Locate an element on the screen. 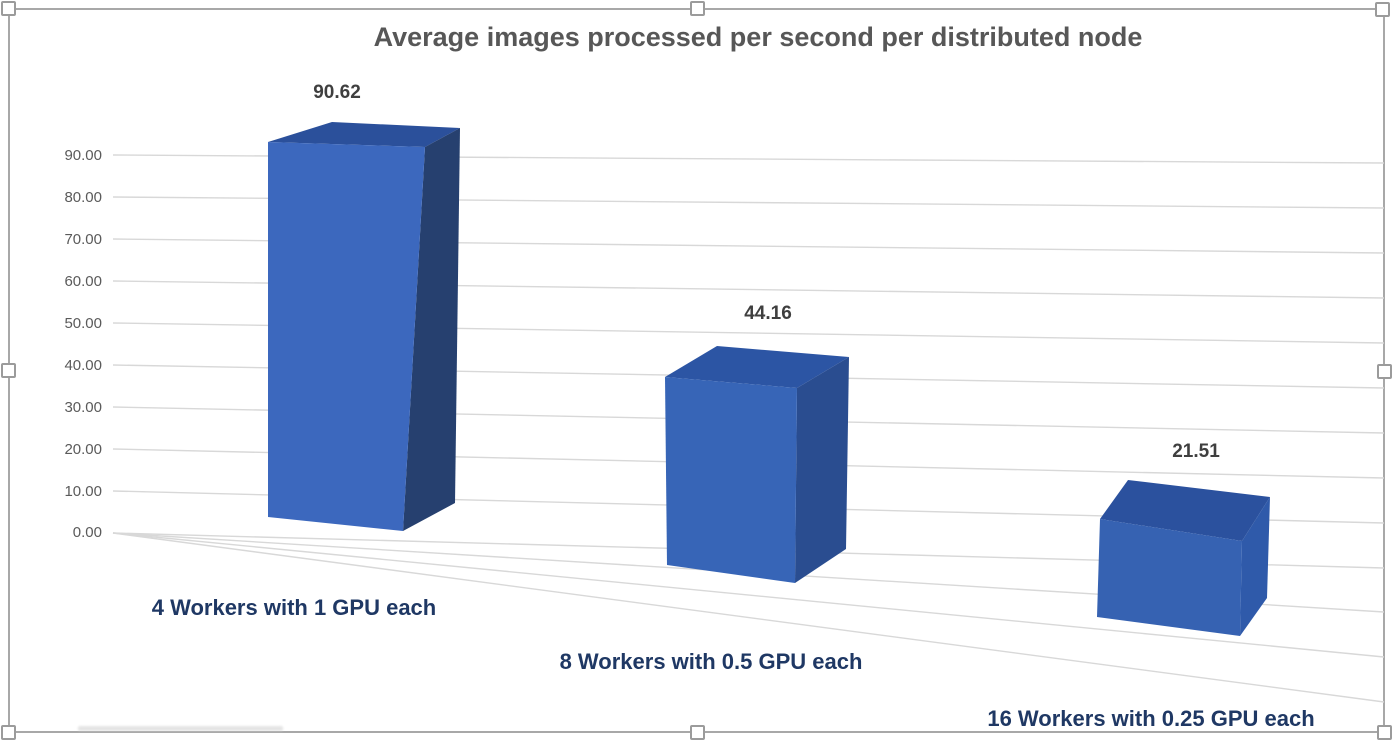  bar3-front-face is located at coordinates (1169, 577).